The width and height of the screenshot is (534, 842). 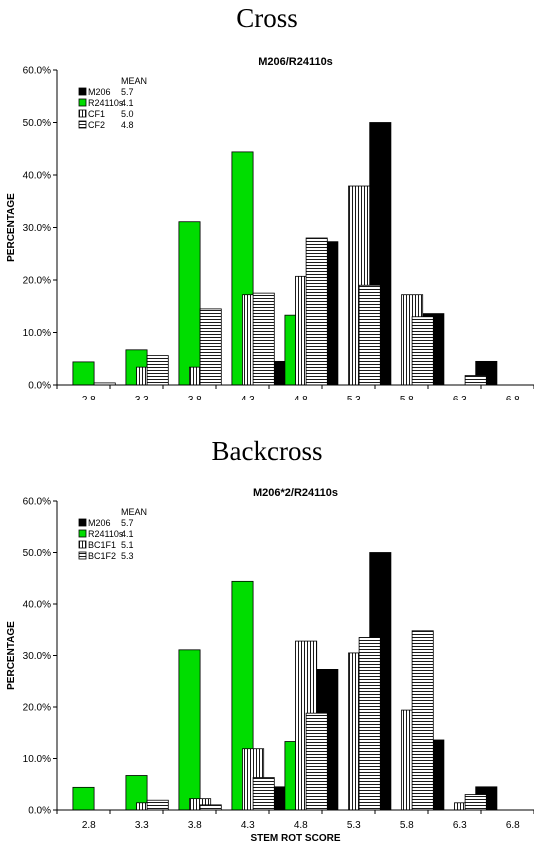 What do you see at coordinates (96, 114) in the screenshot?
I see `legend-label-cf1: CF1` at bounding box center [96, 114].